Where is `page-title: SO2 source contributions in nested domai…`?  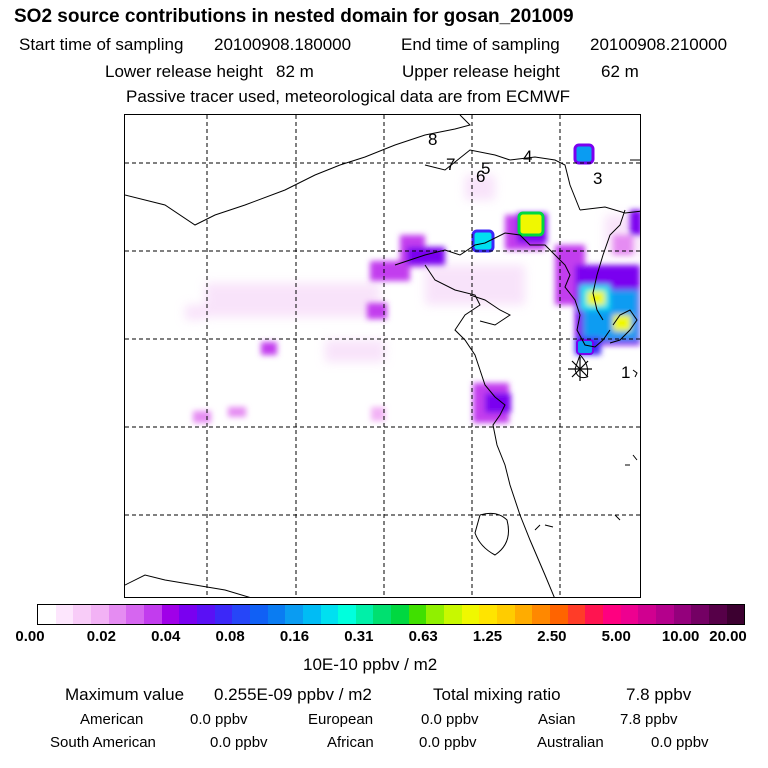
page-title: SO2 source contributions in nested domai… is located at coordinates (294, 16).